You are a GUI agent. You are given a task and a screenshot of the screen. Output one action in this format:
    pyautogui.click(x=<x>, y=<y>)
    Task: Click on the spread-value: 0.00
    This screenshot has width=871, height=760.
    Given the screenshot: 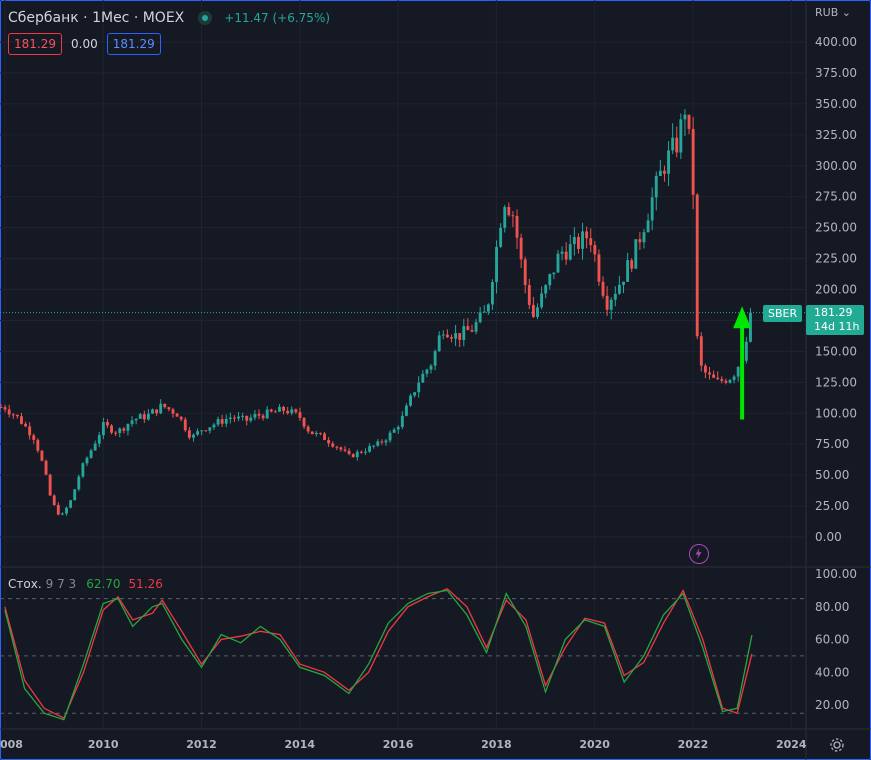 What is the action you would take?
    pyautogui.click(x=84, y=44)
    